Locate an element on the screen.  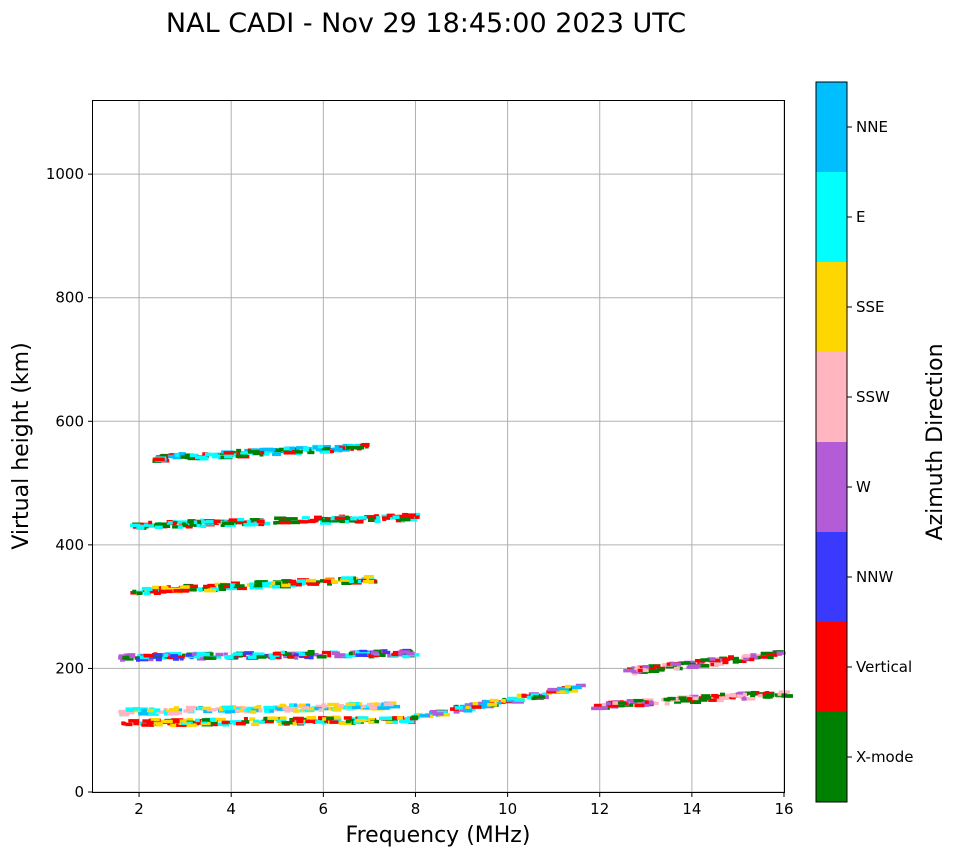
y-tick-label: 400 is located at coordinates (69, 545).